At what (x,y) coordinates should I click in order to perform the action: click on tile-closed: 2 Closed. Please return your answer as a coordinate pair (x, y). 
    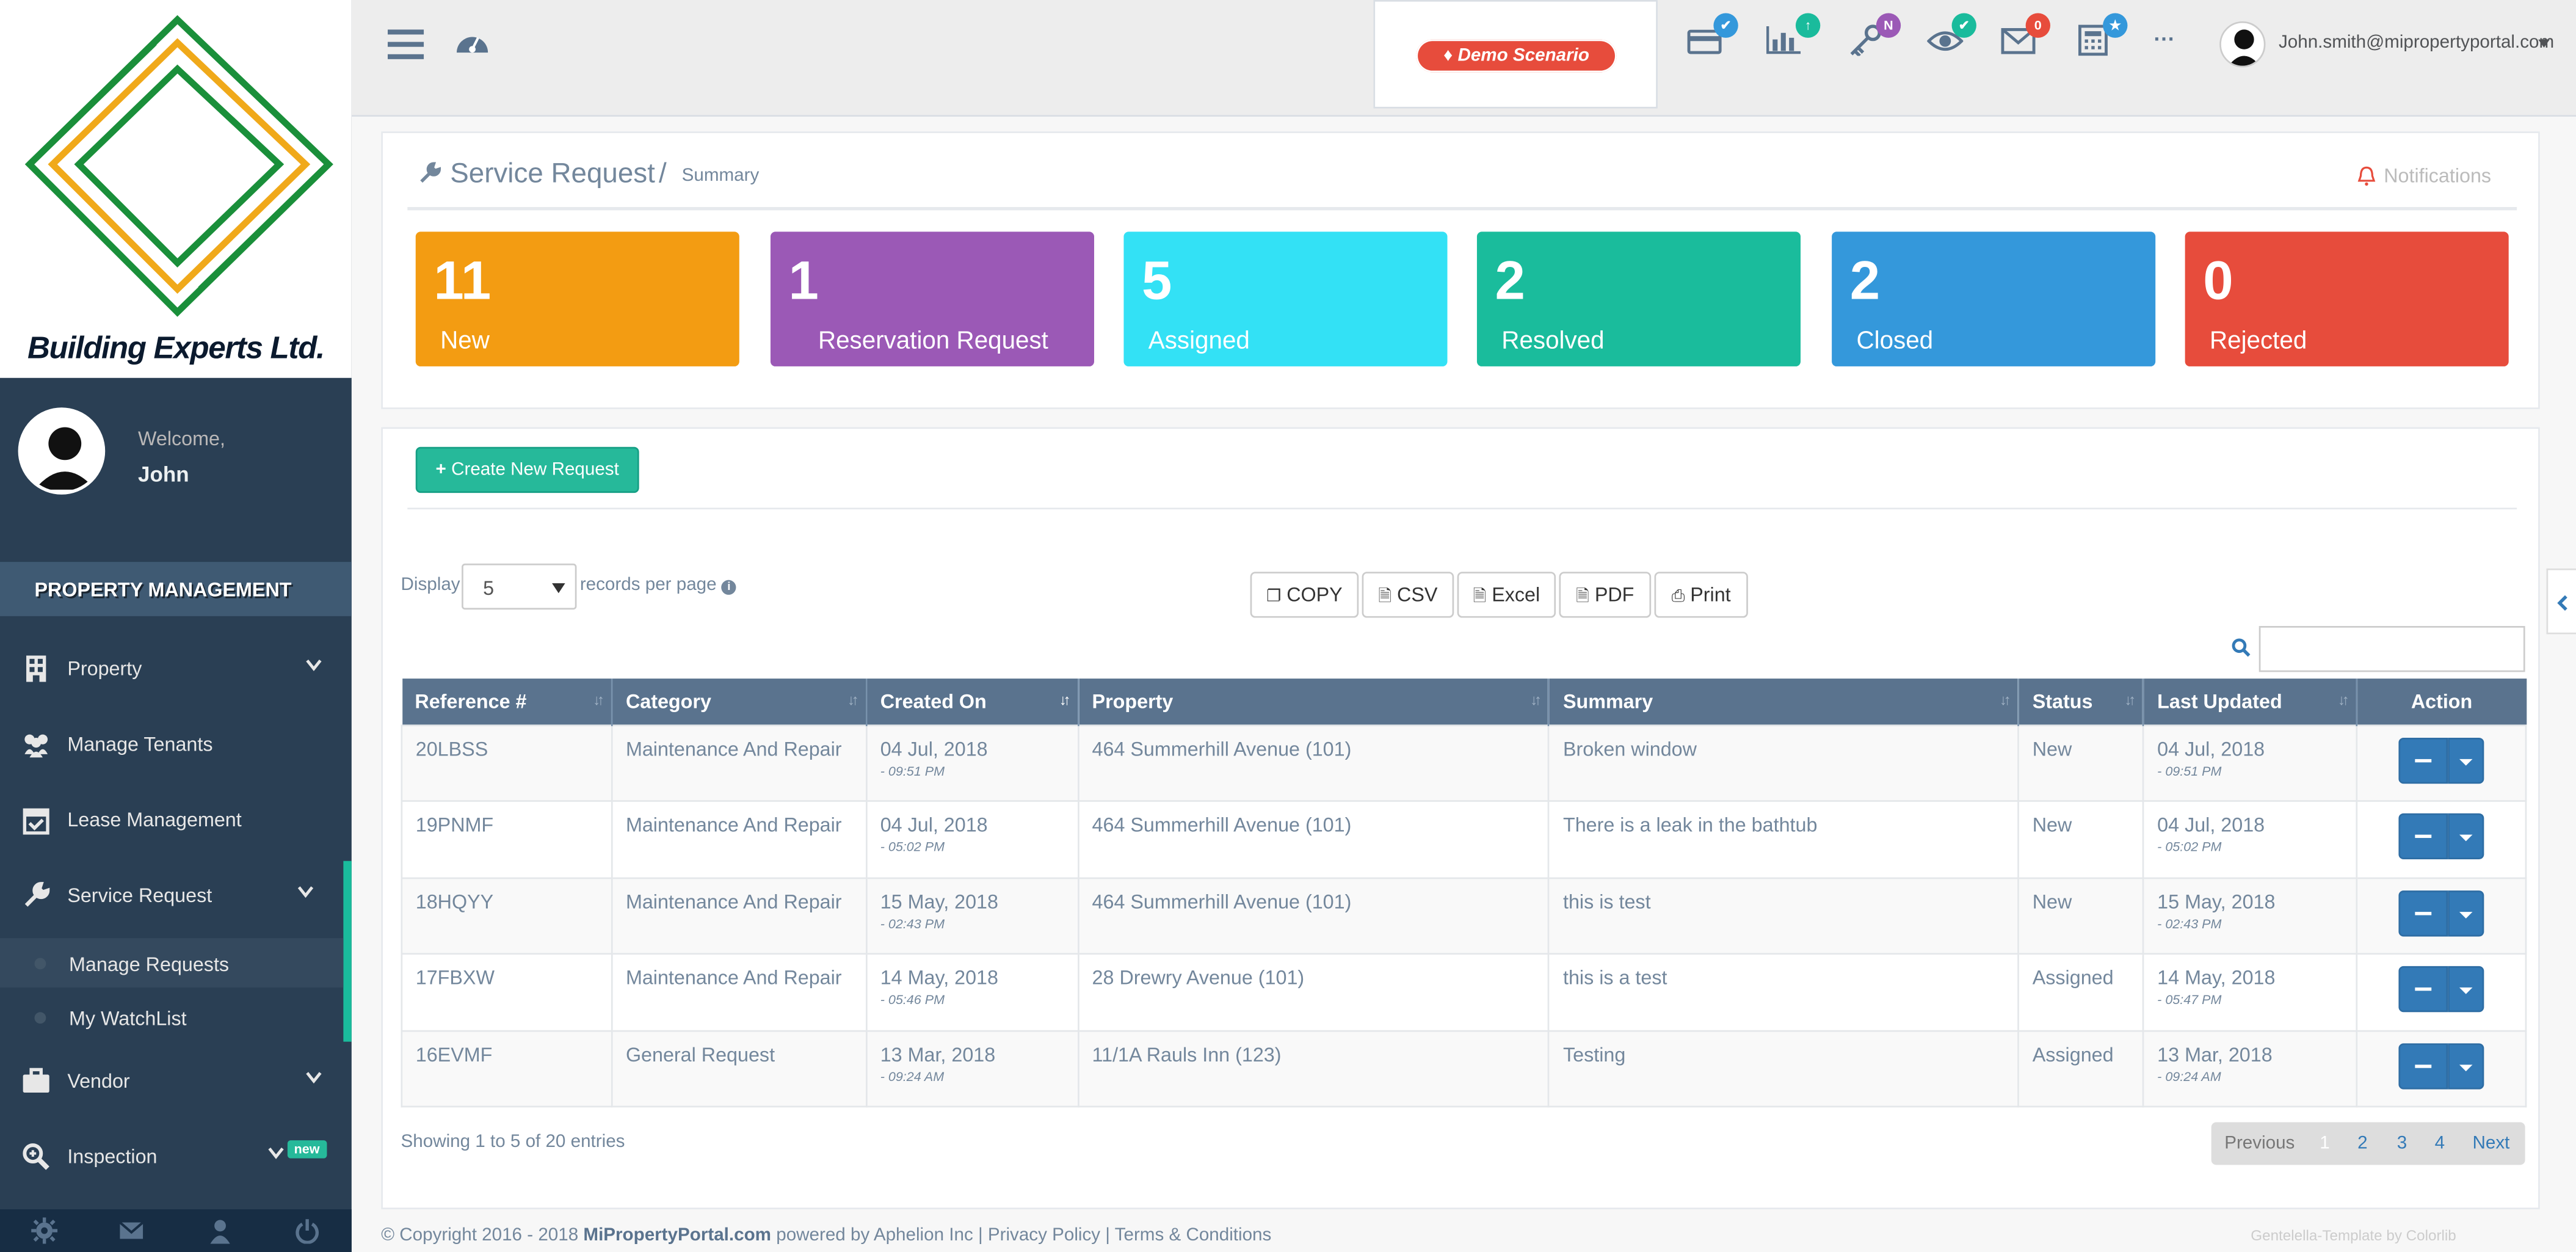
    Looking at the image, I should click on (1994, 298).